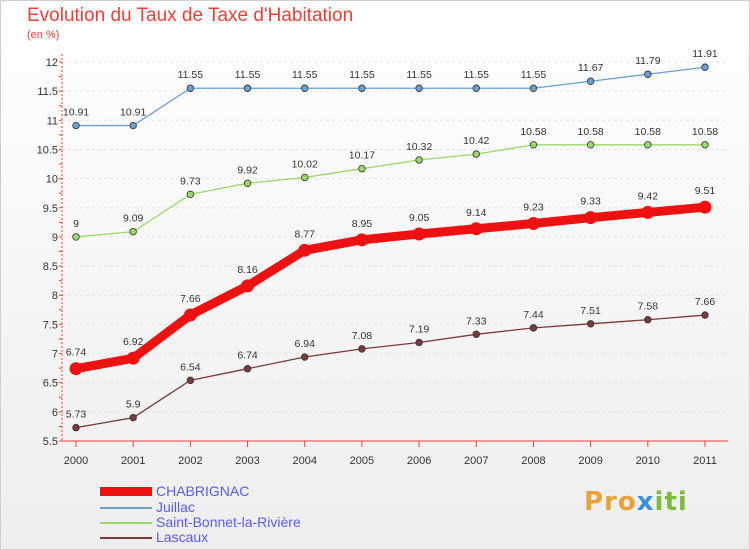 Image resolution: width=750 pixels, height=550 pixels. What do you see at coordinates (190, 461) in the screenshot?
I see `x-tick-label: 2002` at bounding box center [190, 461].